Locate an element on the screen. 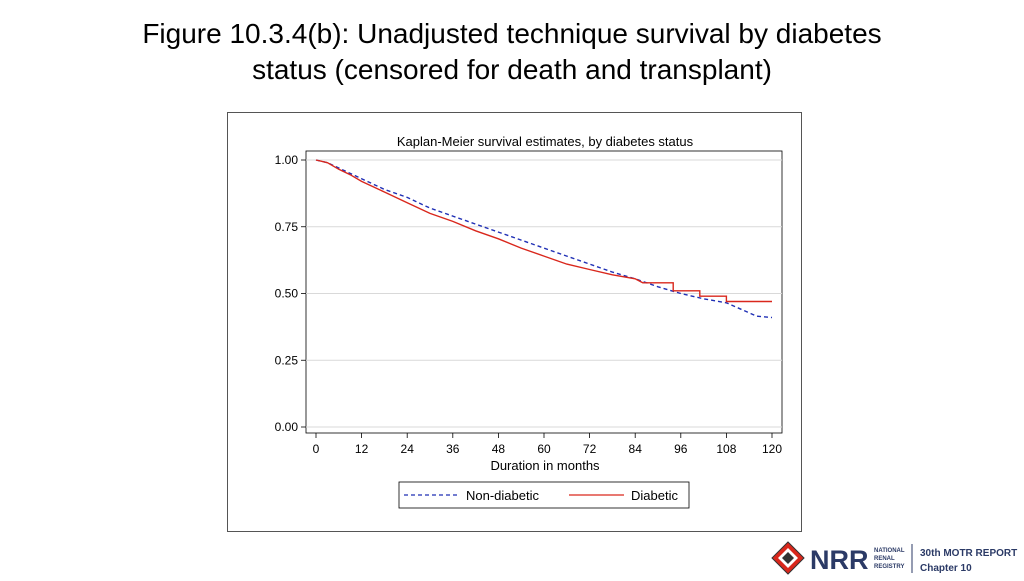  series-lines is located at coordinates (544, 239).